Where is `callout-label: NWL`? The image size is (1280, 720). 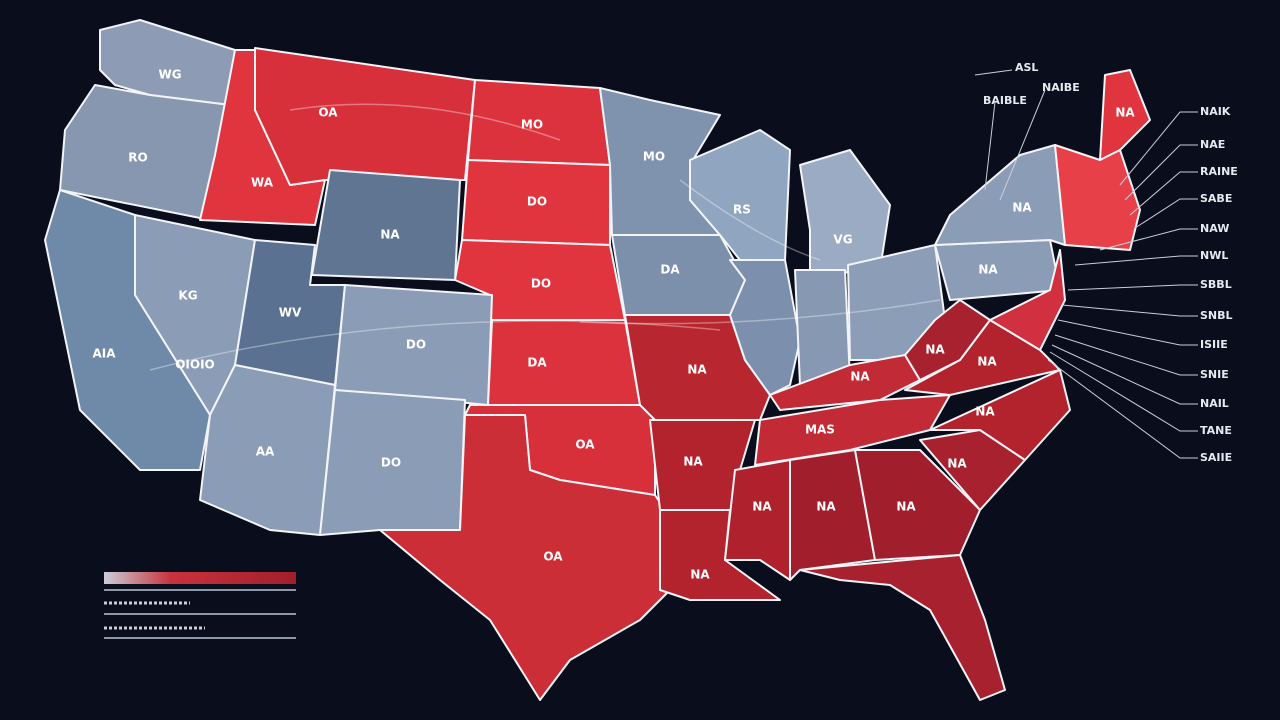
callout-label: NWL is located at coordinates (1214, 255).